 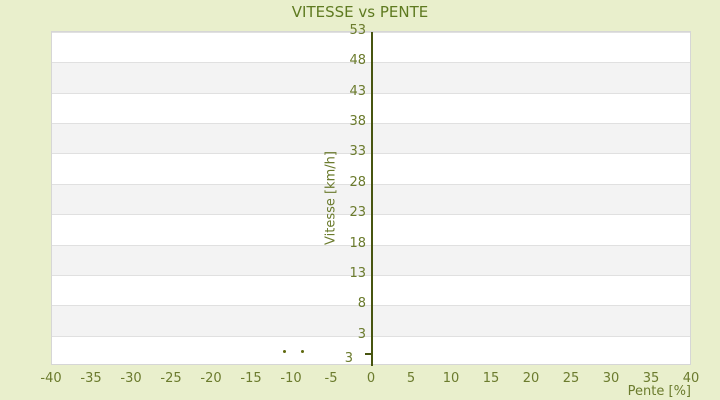 I want to click on y-tick-label: 28, so click(x=357, y=182).